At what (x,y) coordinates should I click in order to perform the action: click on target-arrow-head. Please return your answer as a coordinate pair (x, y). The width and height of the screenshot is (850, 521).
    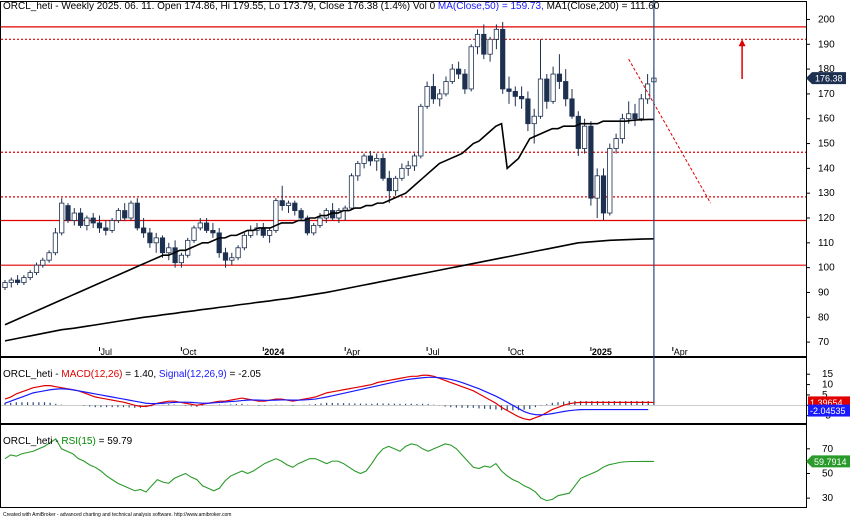
    Looking at the image, I should click on (742, 43).